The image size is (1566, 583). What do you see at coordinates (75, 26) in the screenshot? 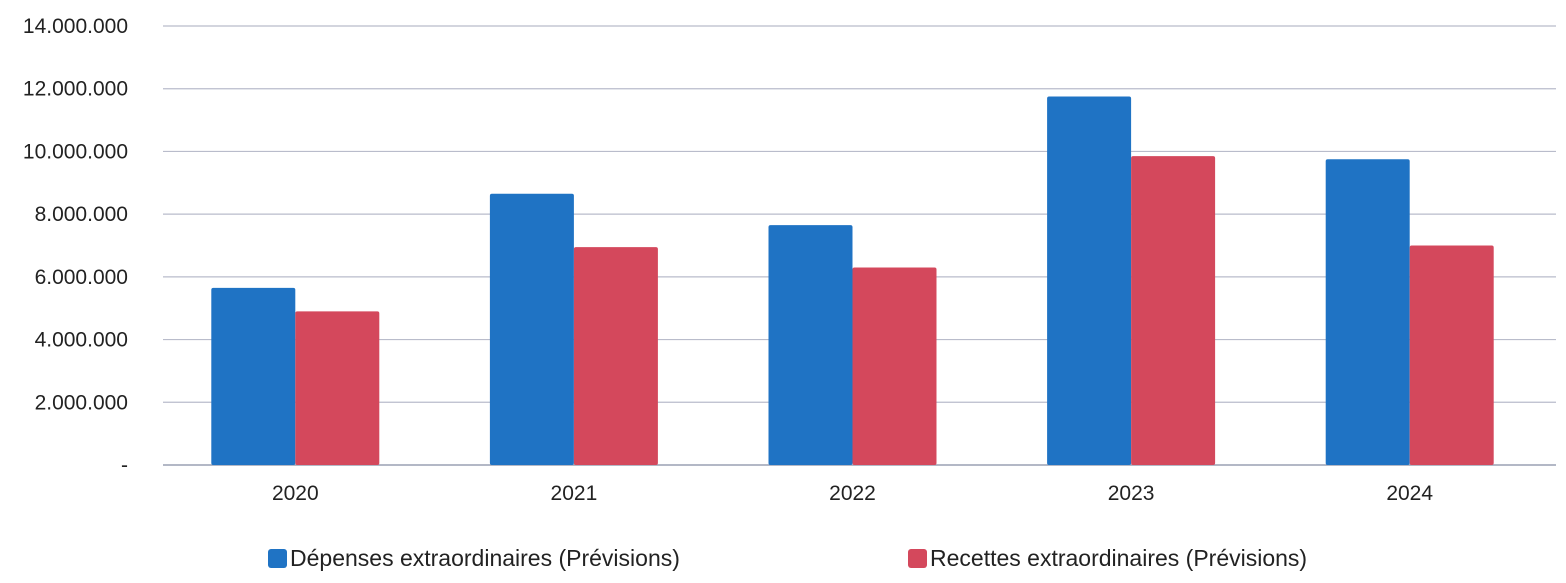
I see `y-tick-label: 14.000.000` at bounding box center [75, 26].